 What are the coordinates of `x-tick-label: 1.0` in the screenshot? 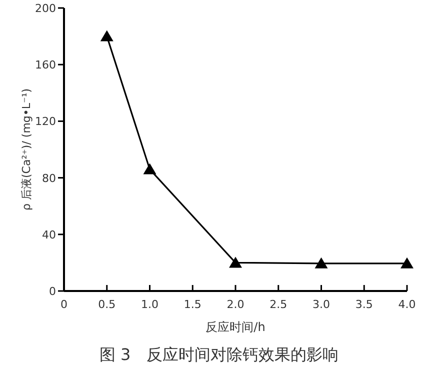 It's located at (149, 304).